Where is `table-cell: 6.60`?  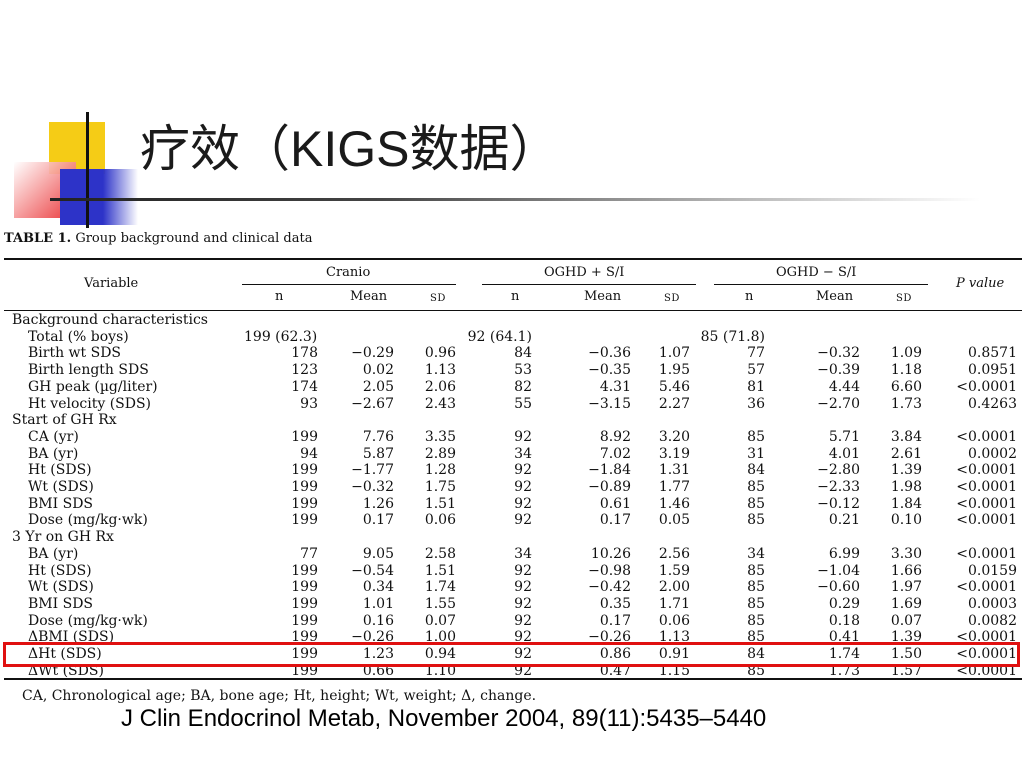
table-cell: 6.60 is located at coordinates (906, 386).